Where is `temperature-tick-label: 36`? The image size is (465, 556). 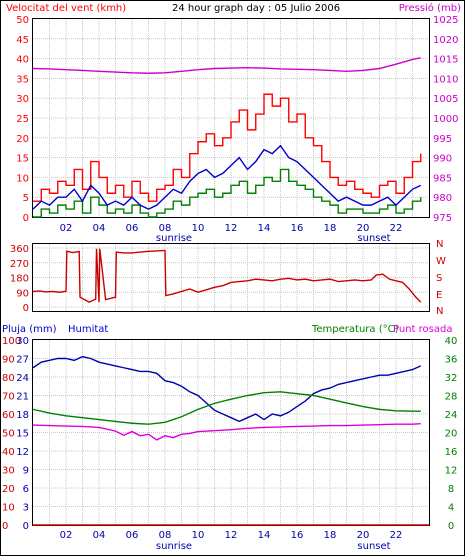
temperature-tick-label: 36 is located at coordinates (451, 360).